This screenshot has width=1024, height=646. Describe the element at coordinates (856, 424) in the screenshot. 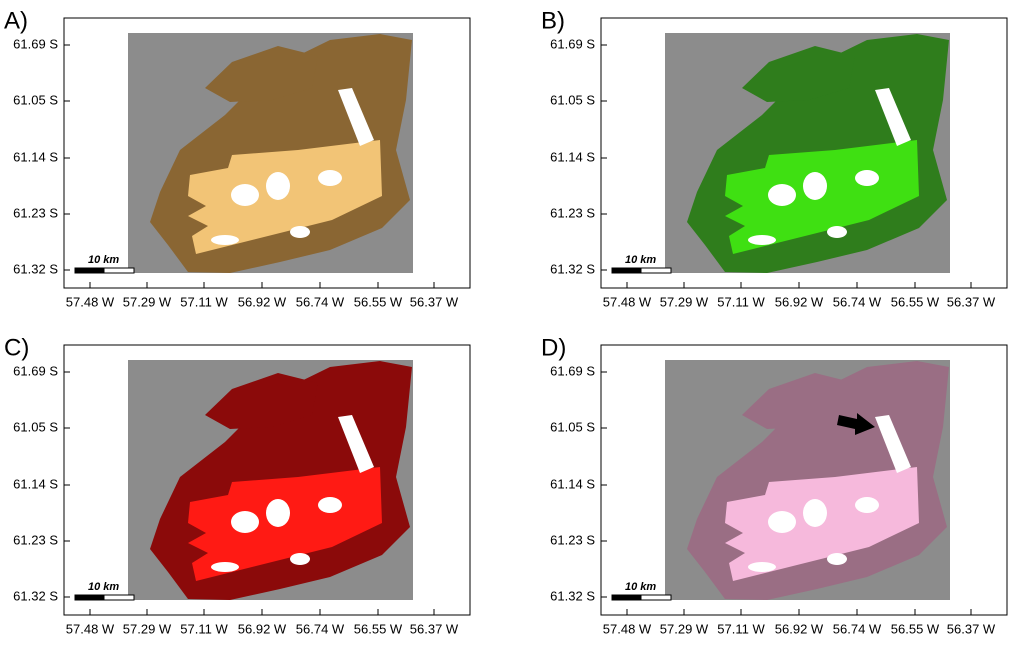

I see `arrow` at that location.